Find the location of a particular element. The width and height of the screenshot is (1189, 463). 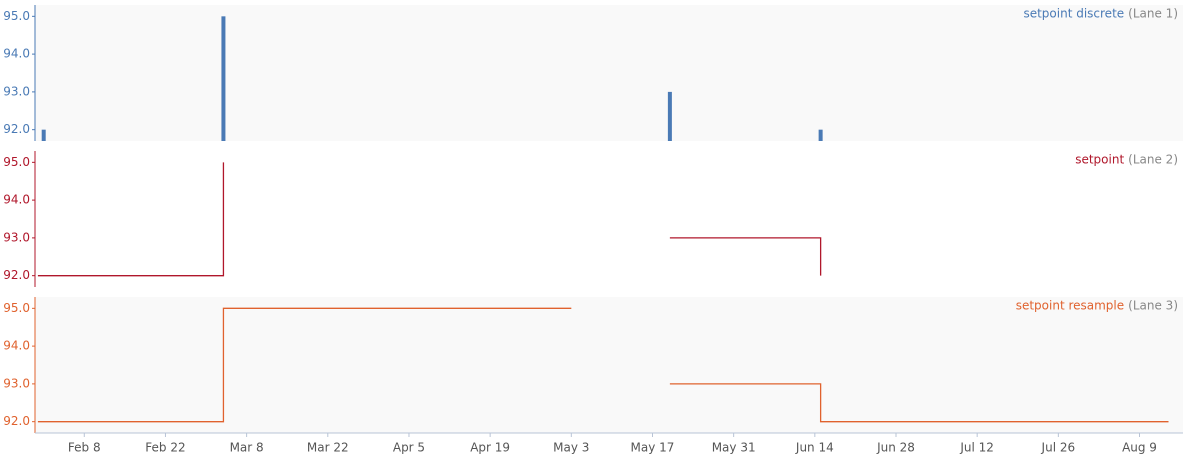

x-tick-label: May 31 is located at coordinates (734, 448).